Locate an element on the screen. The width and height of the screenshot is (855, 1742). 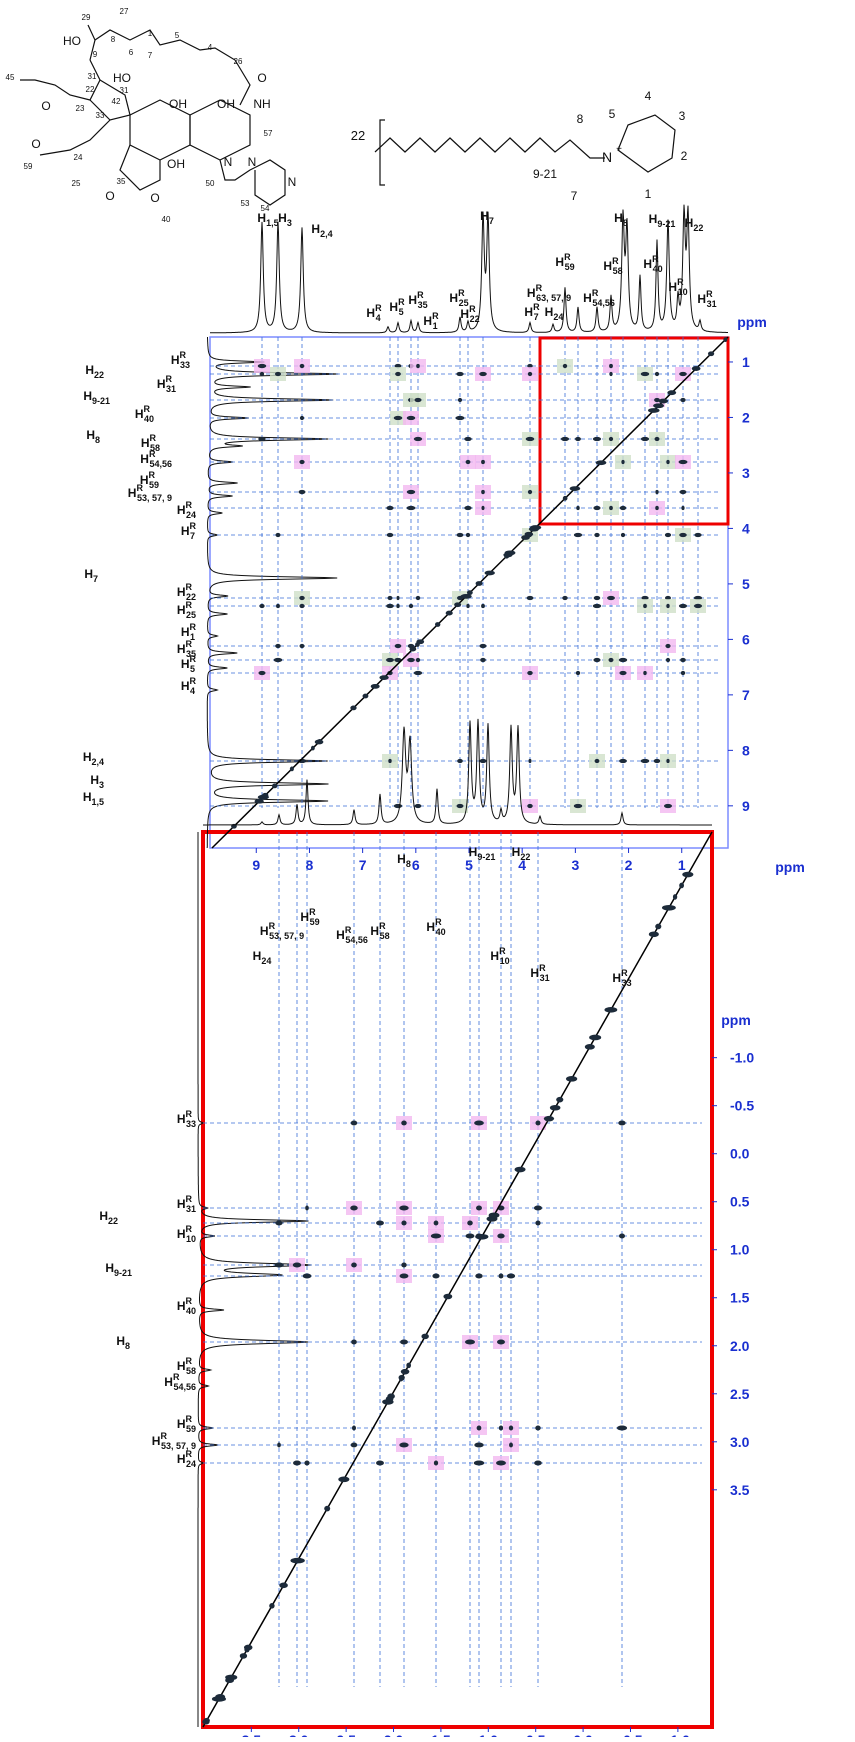
peak-label: HR 35 is located at coordinates (186, 649).